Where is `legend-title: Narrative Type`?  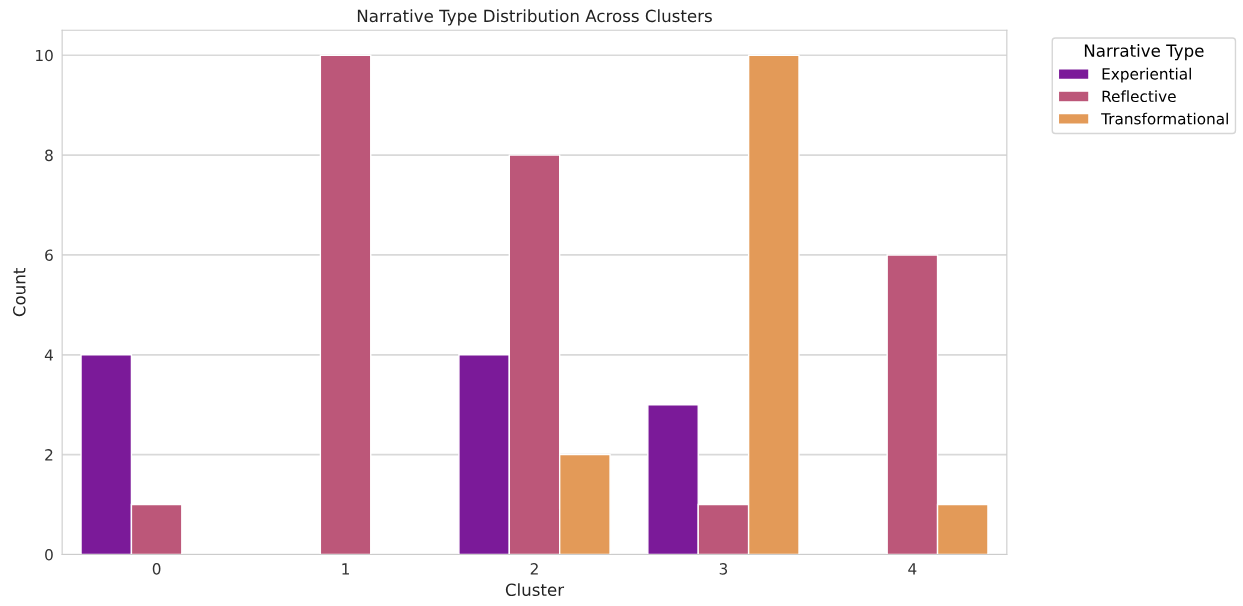 legend-title: Narrative Type is located at coordinates (1144, 52).